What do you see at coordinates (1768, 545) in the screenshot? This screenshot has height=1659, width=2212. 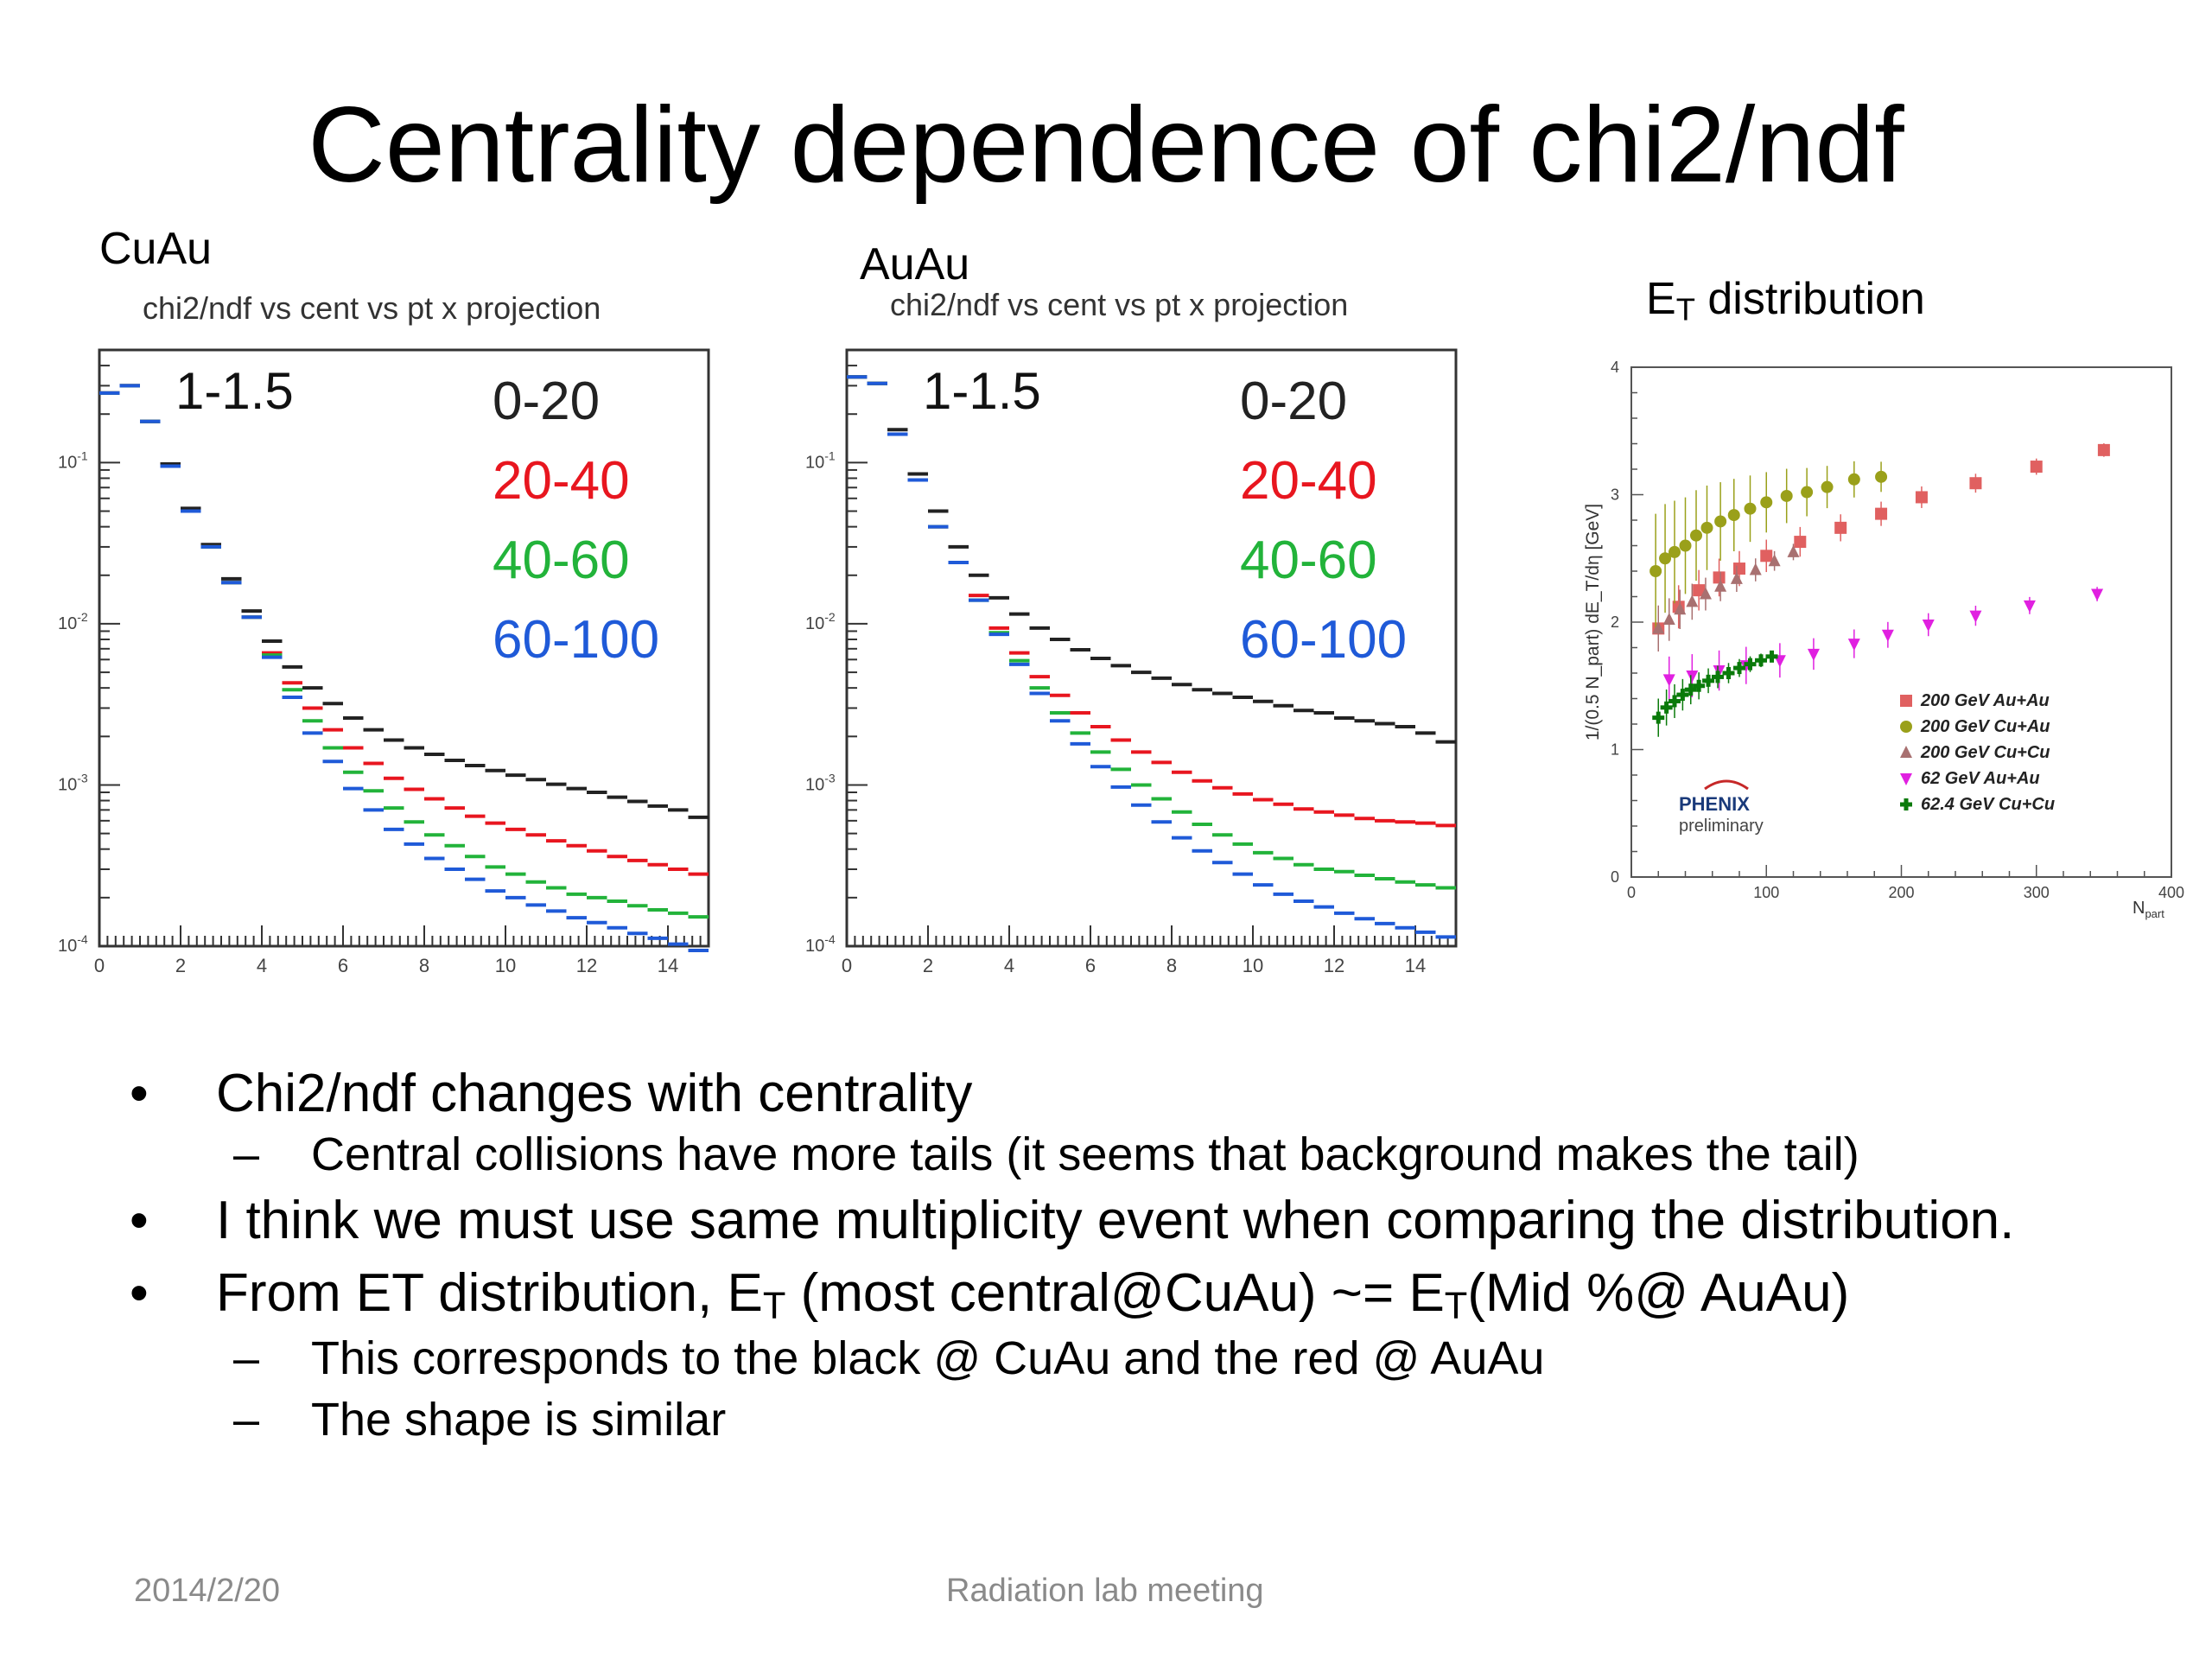 I see `series-200 GeV Cu+Au` at bounding box center [1768, 545].